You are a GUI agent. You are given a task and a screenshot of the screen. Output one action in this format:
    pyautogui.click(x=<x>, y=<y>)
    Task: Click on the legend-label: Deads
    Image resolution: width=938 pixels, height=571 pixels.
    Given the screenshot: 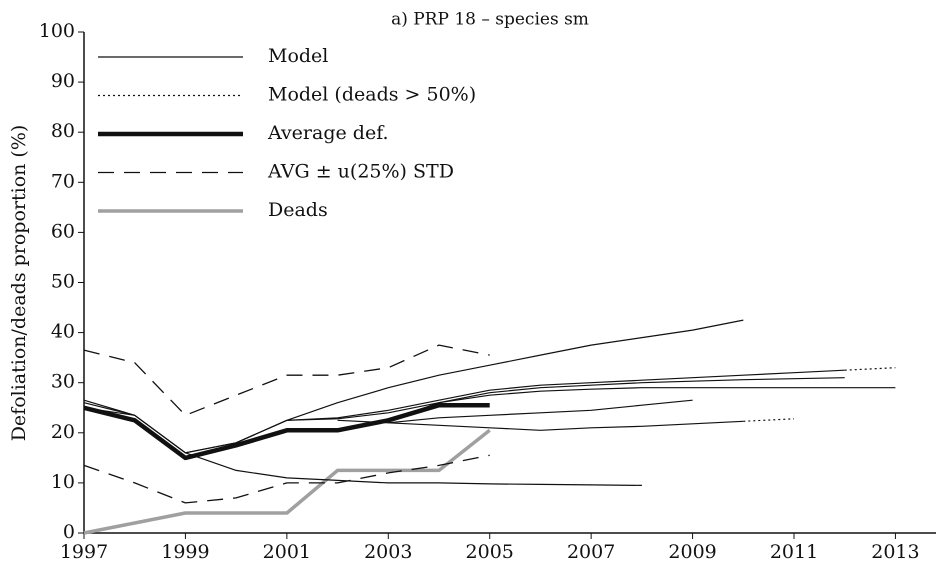 What is the action you would take?
    pyautogui.click(x=298, y=210)
    